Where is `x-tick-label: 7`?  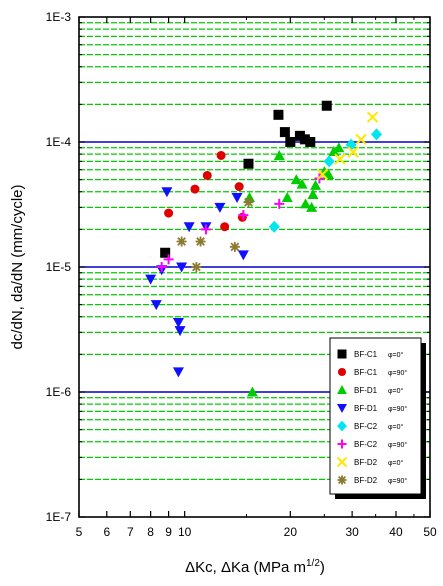
x-tick-label: 7 is located at coordinates (130, 532).